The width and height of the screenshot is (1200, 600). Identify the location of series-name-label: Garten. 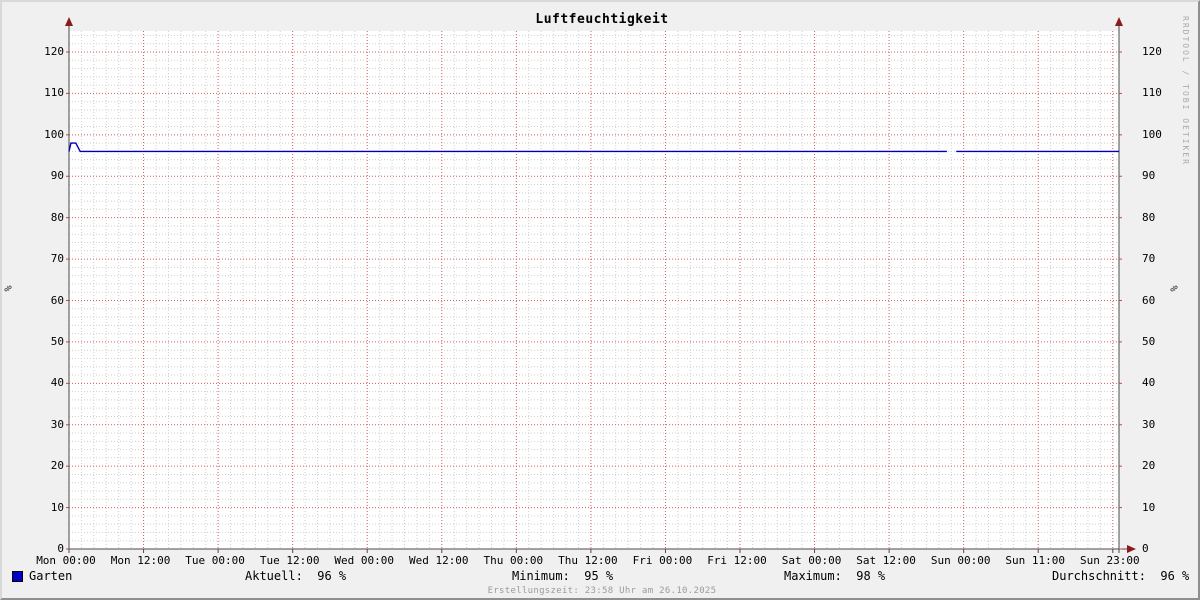
(51, 576).